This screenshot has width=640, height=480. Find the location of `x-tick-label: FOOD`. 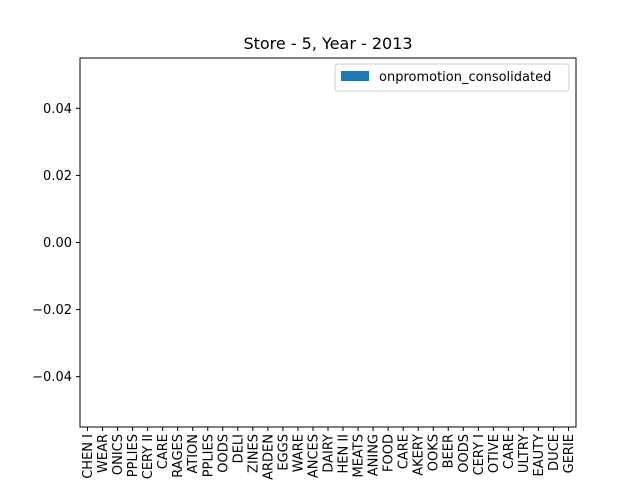

x-tick-label: FOOD is located at coordinates (389, 453).